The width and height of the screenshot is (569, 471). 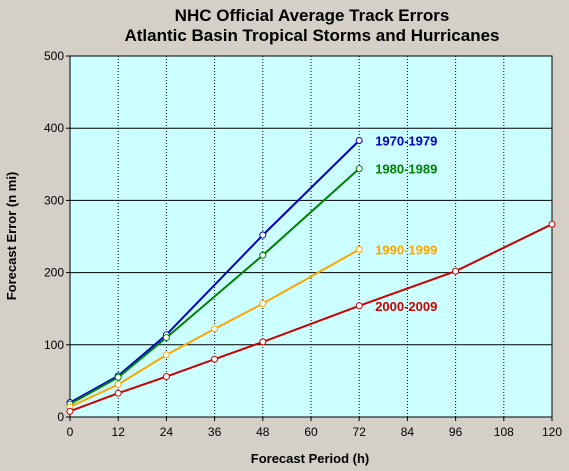 What do you see at coordinates (504, 432) in the screenshot?
I see `x-tick-label: 108` at bounding box center [504, 432].